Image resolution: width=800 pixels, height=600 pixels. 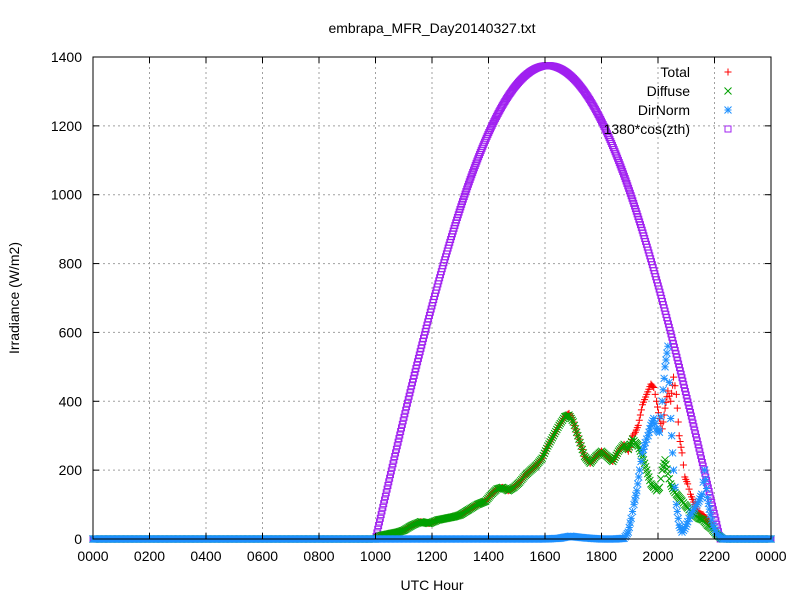 I want to click on x-tick-label: 1000, so click(x=375, y=556).